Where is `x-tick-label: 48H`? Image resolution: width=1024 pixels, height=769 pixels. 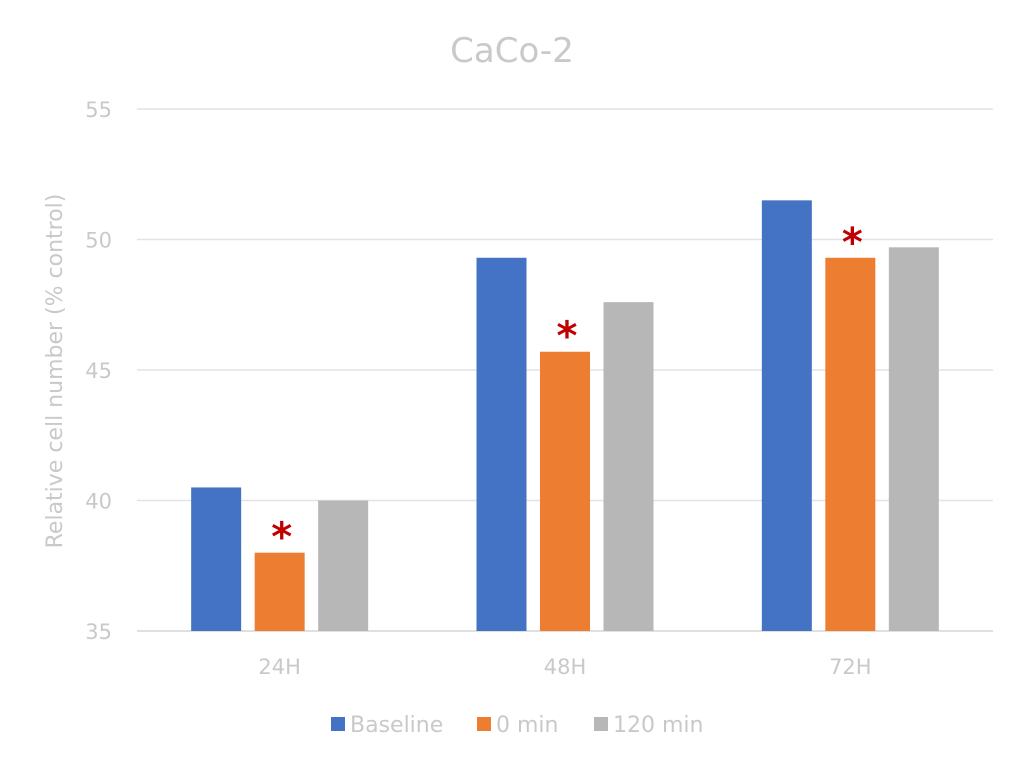 x-tick-label: 48H is located at coordinates (565, 667).